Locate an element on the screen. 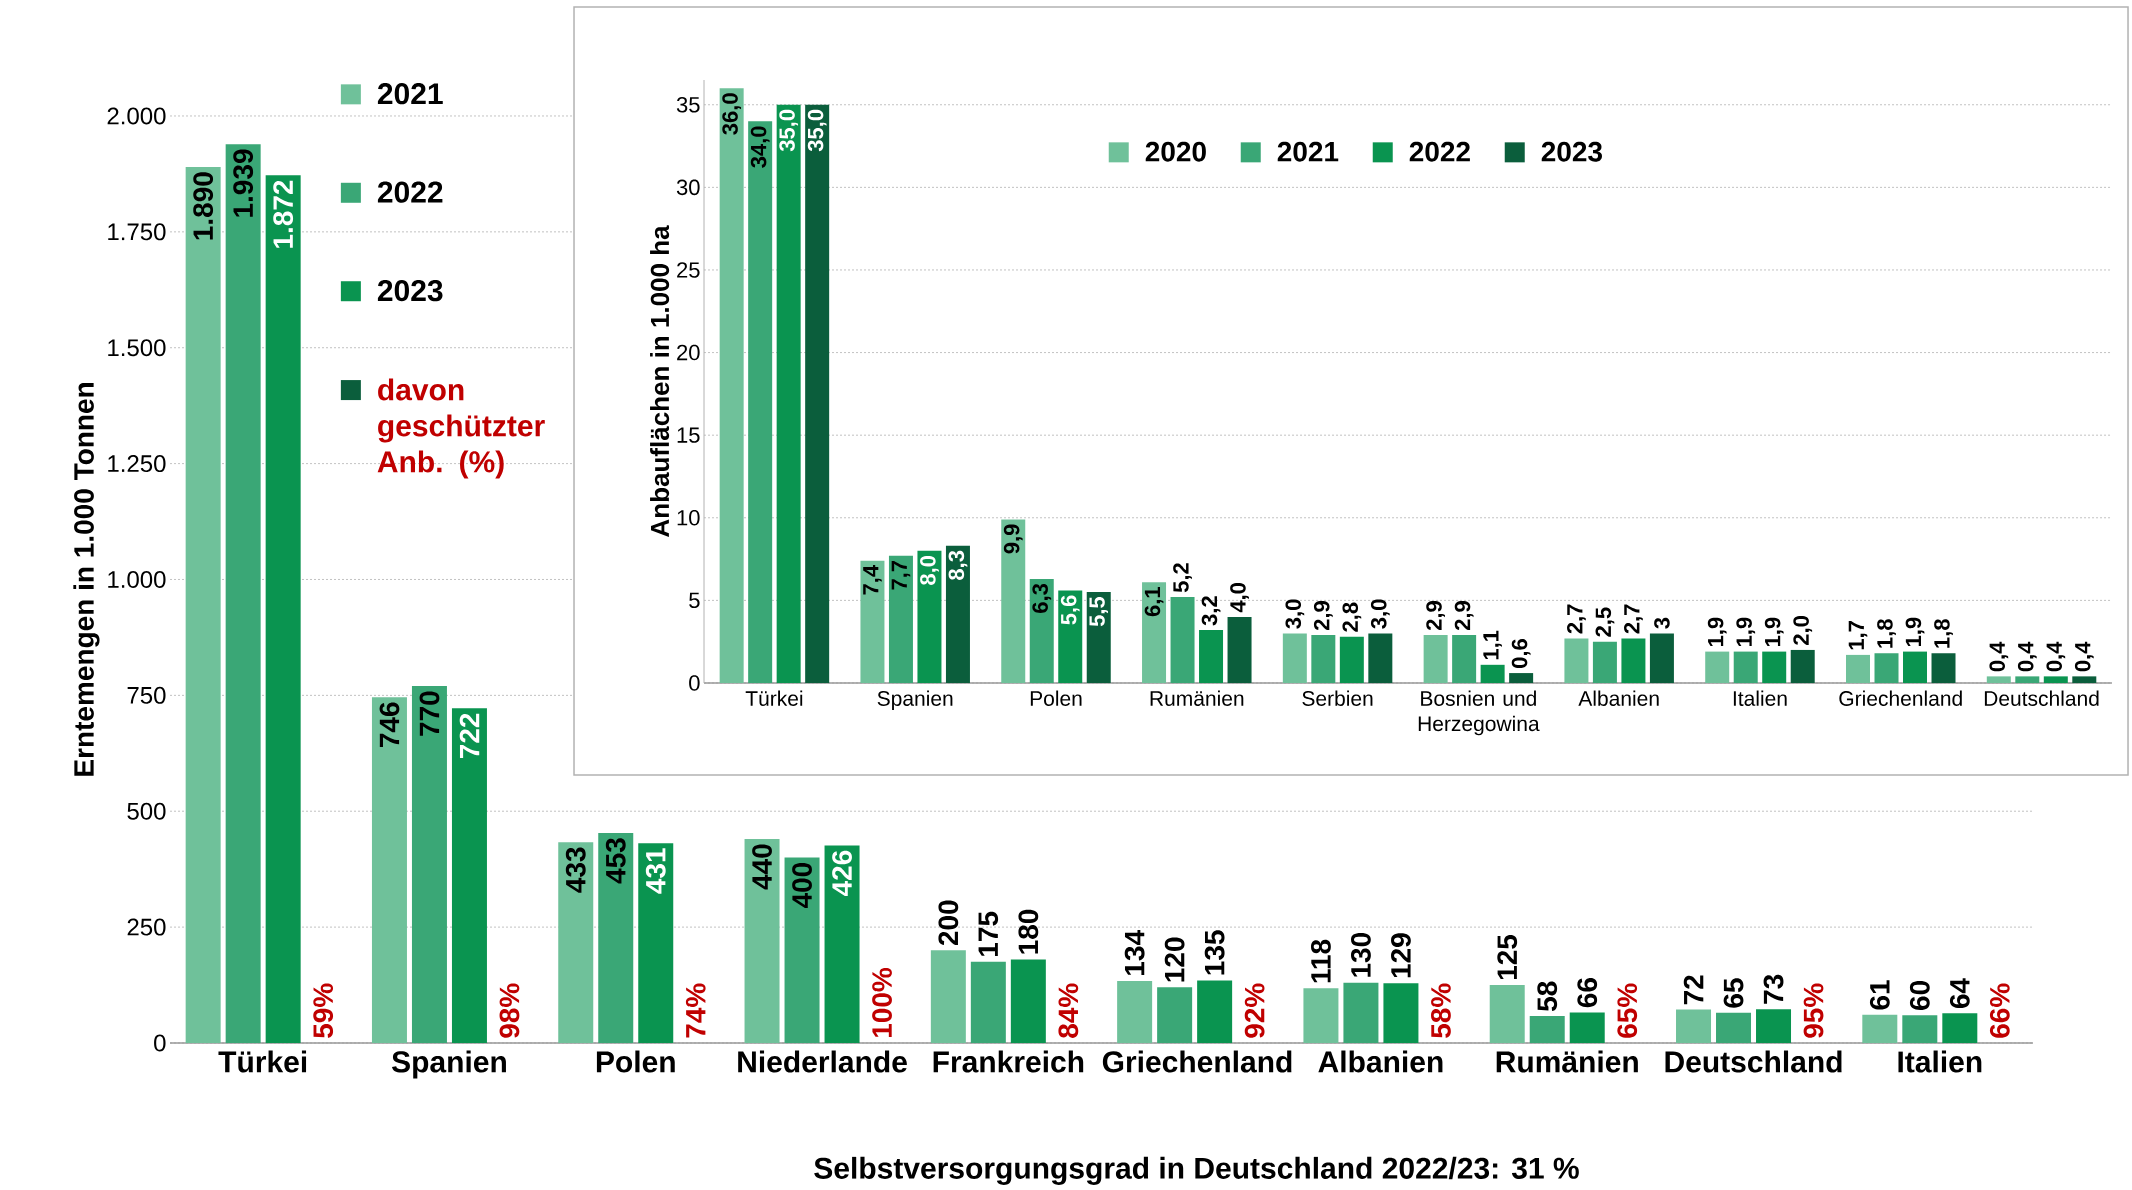 This screenshot has width=2132, height=1190. data-label: 5,2 is located at coordinates (1182, 578).